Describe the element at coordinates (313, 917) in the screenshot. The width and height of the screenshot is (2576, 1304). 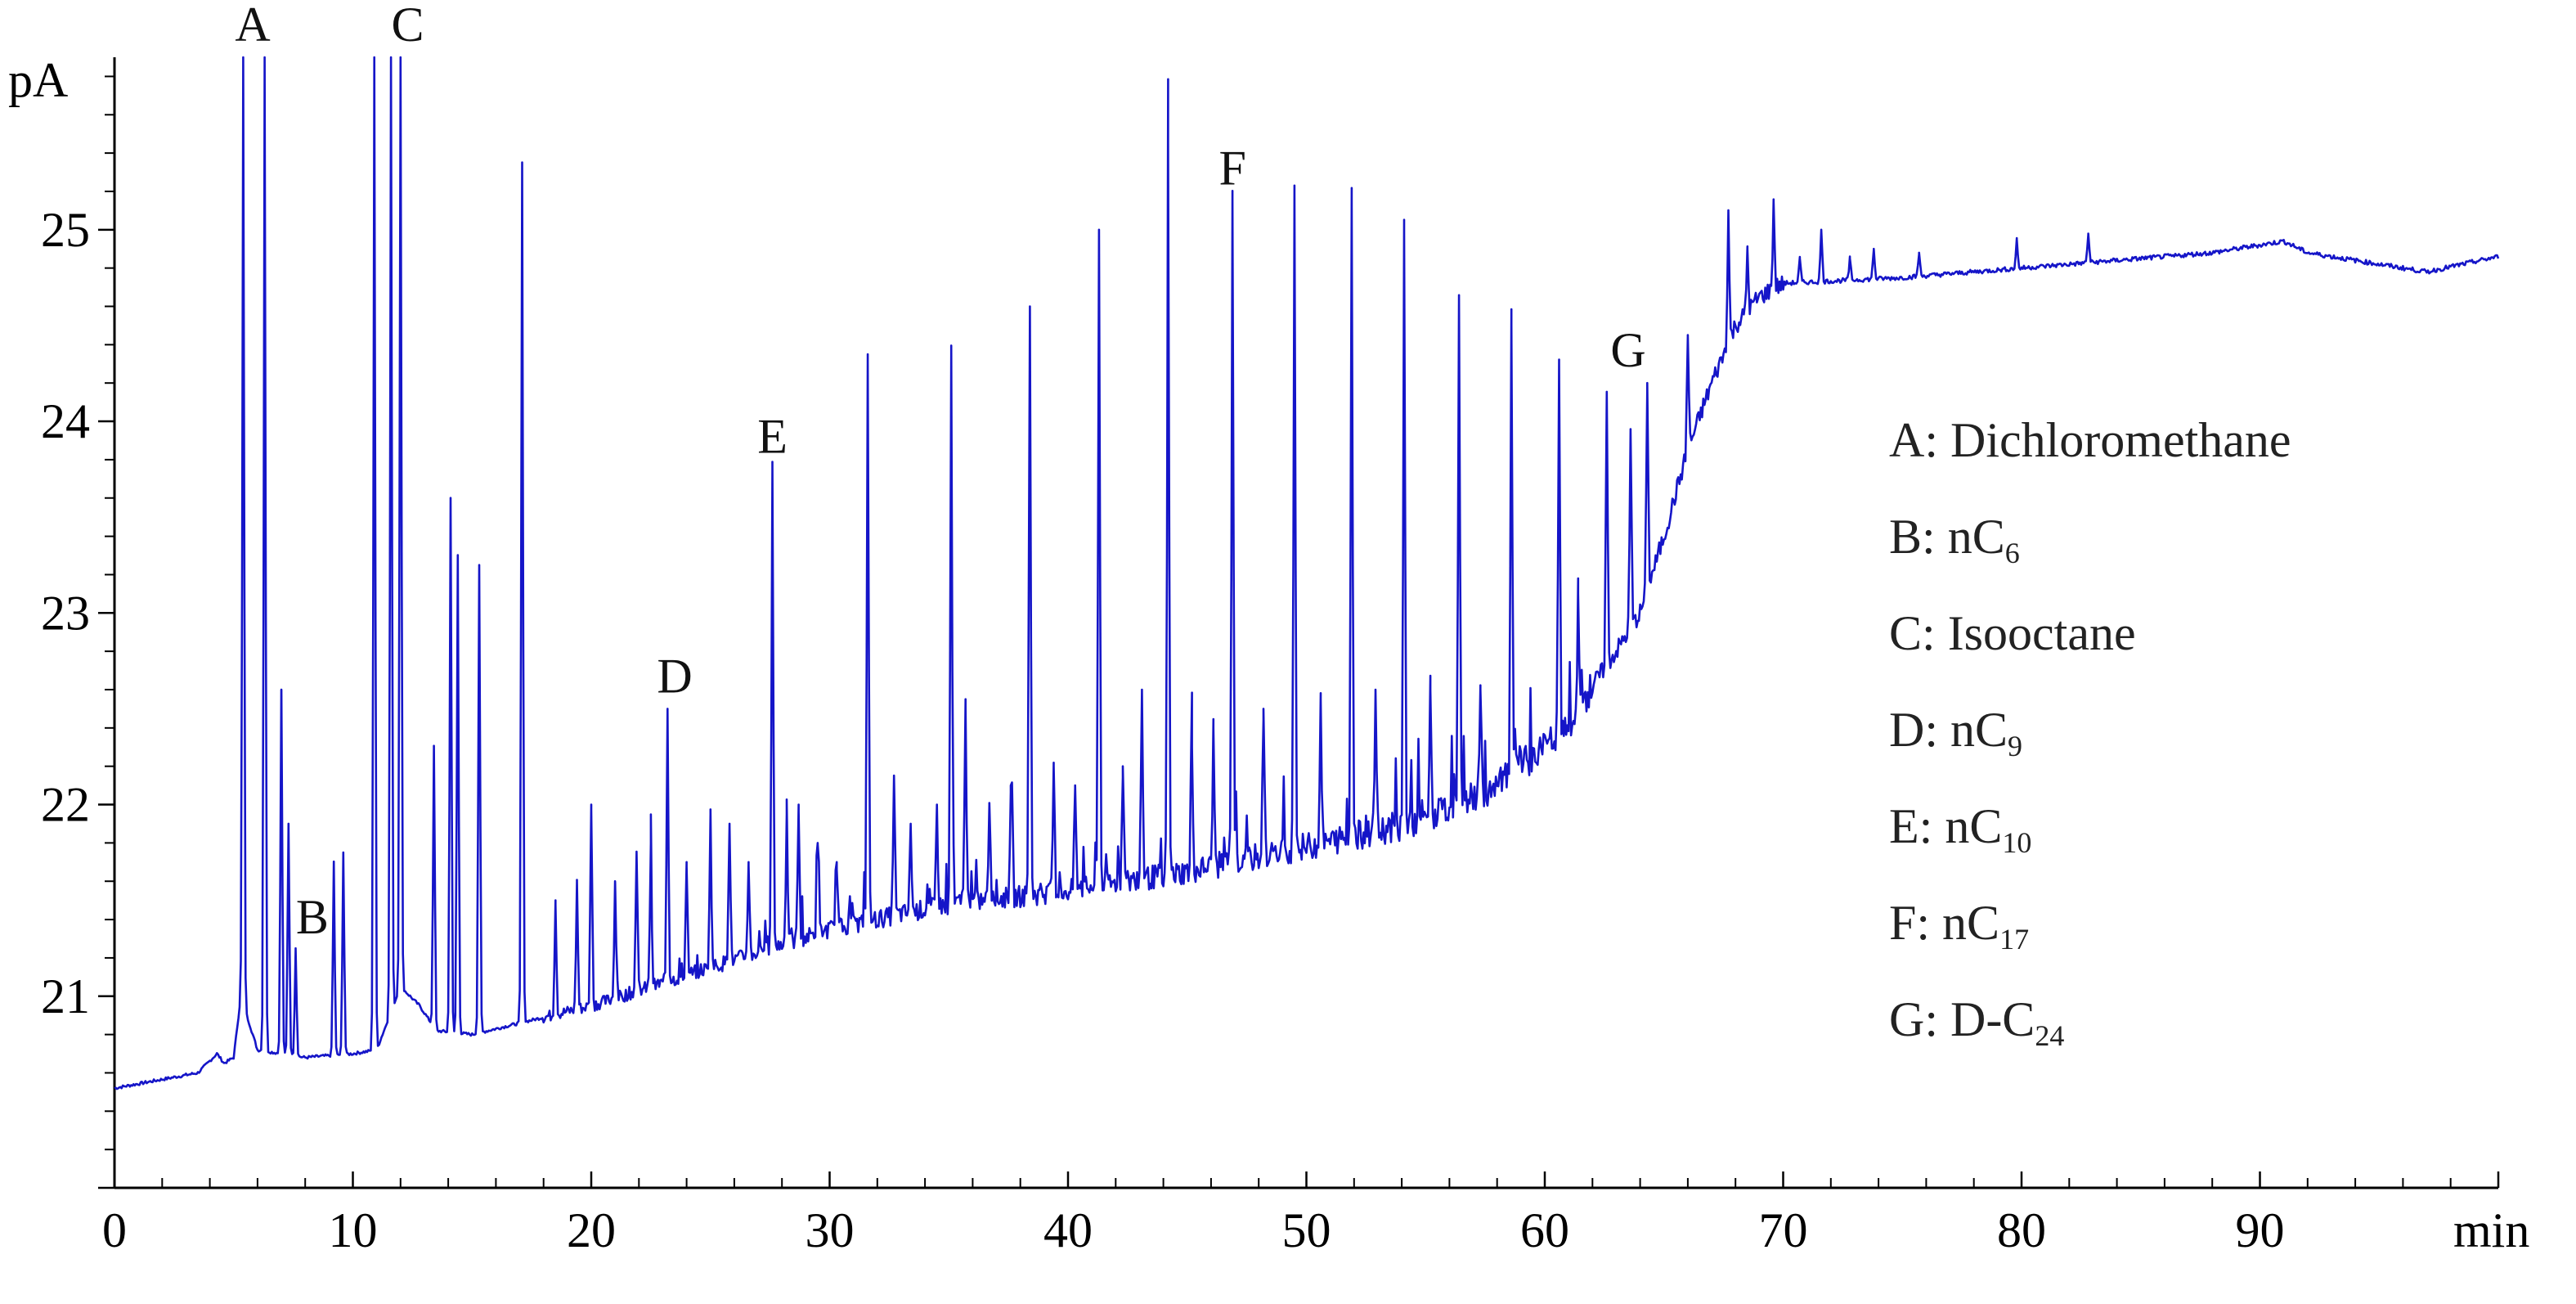
I see `peak-label-b: B` at that location.